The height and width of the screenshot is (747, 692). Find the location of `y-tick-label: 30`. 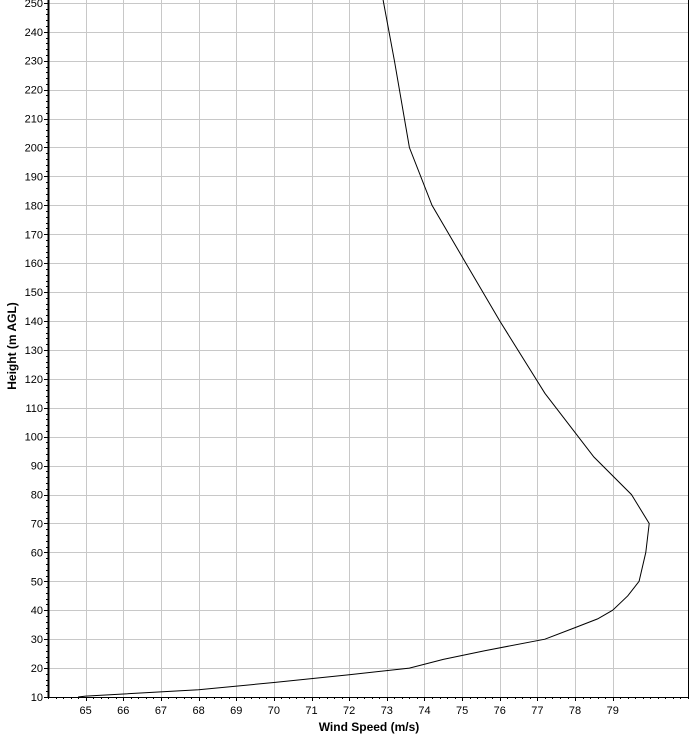

y-tick-label: 30 is located at coordinates (37, 640).